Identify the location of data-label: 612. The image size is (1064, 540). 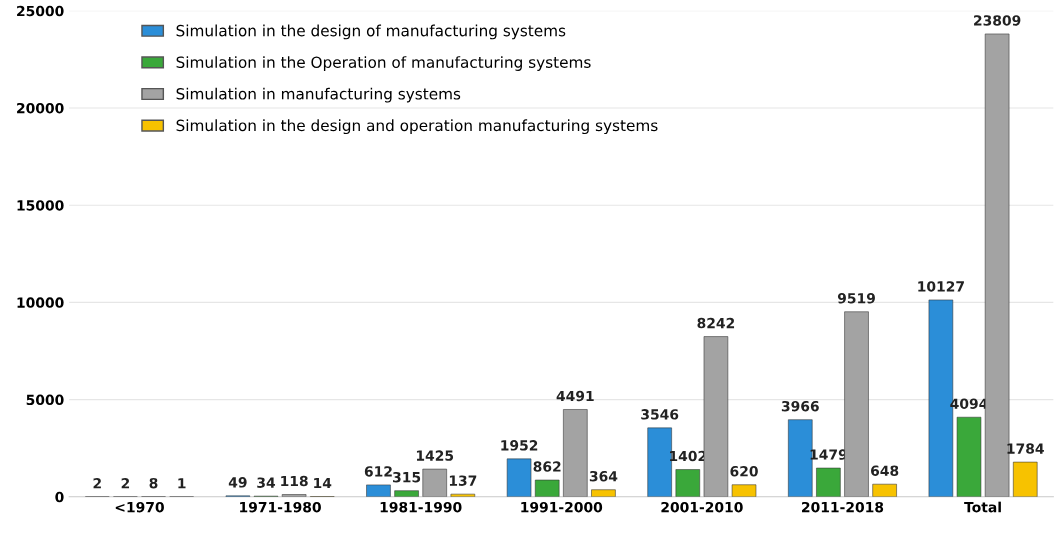
(378, 471).